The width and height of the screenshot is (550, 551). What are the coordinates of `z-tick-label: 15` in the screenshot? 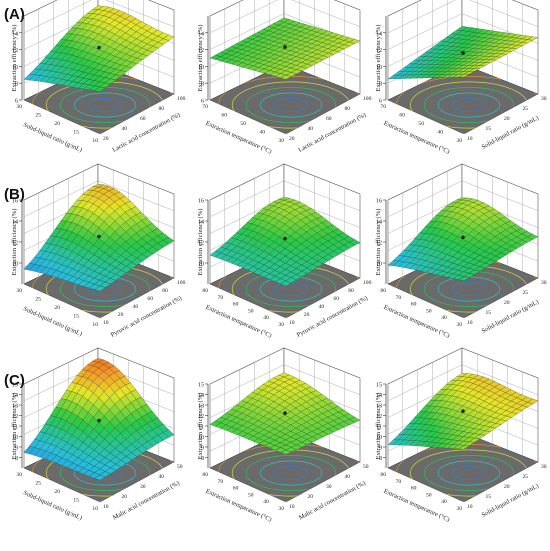 It's located at (15, 386).